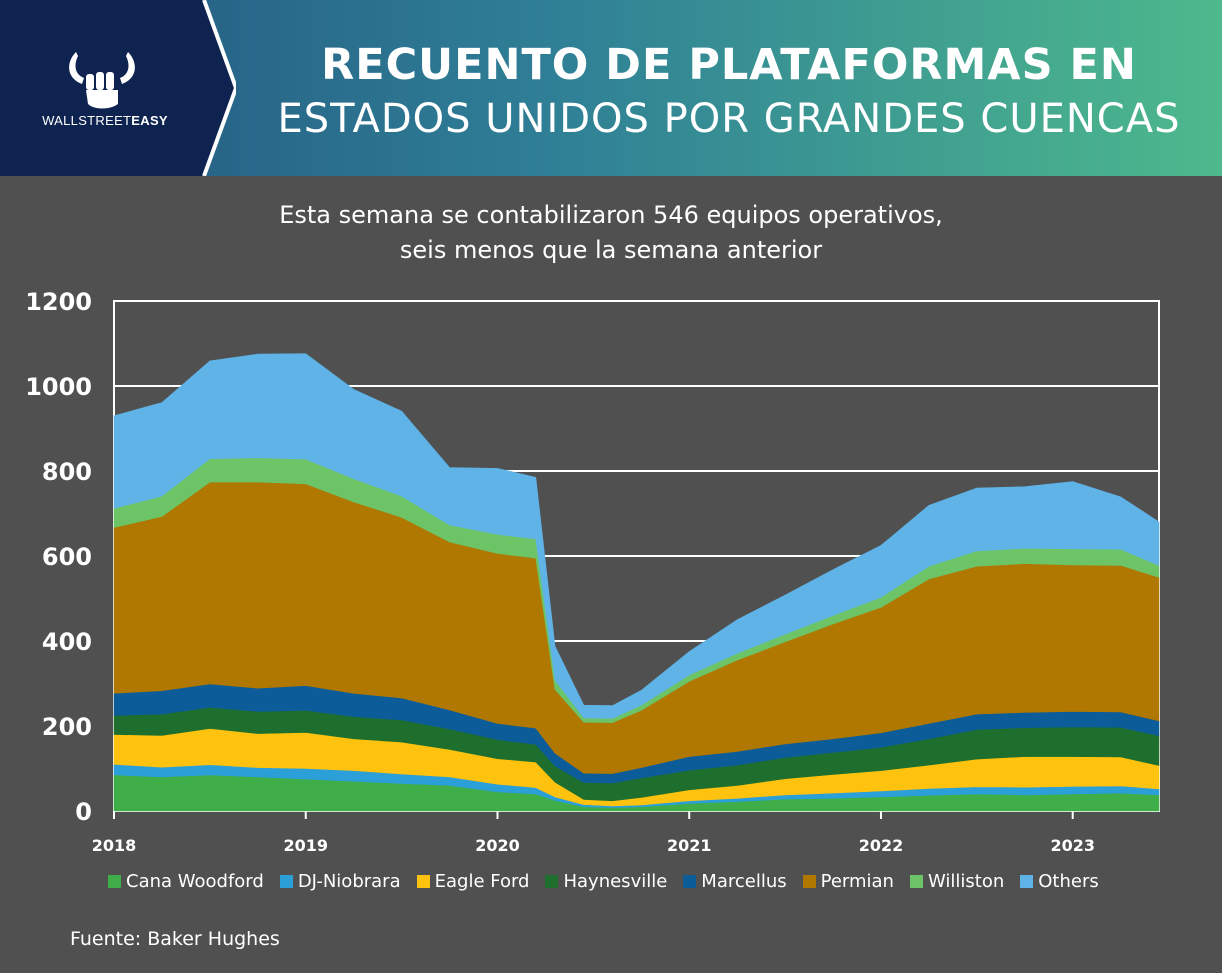  Describe the element at coordinates (83, 812) in the screenshot. I see `y-tick-label: 0` at that location.